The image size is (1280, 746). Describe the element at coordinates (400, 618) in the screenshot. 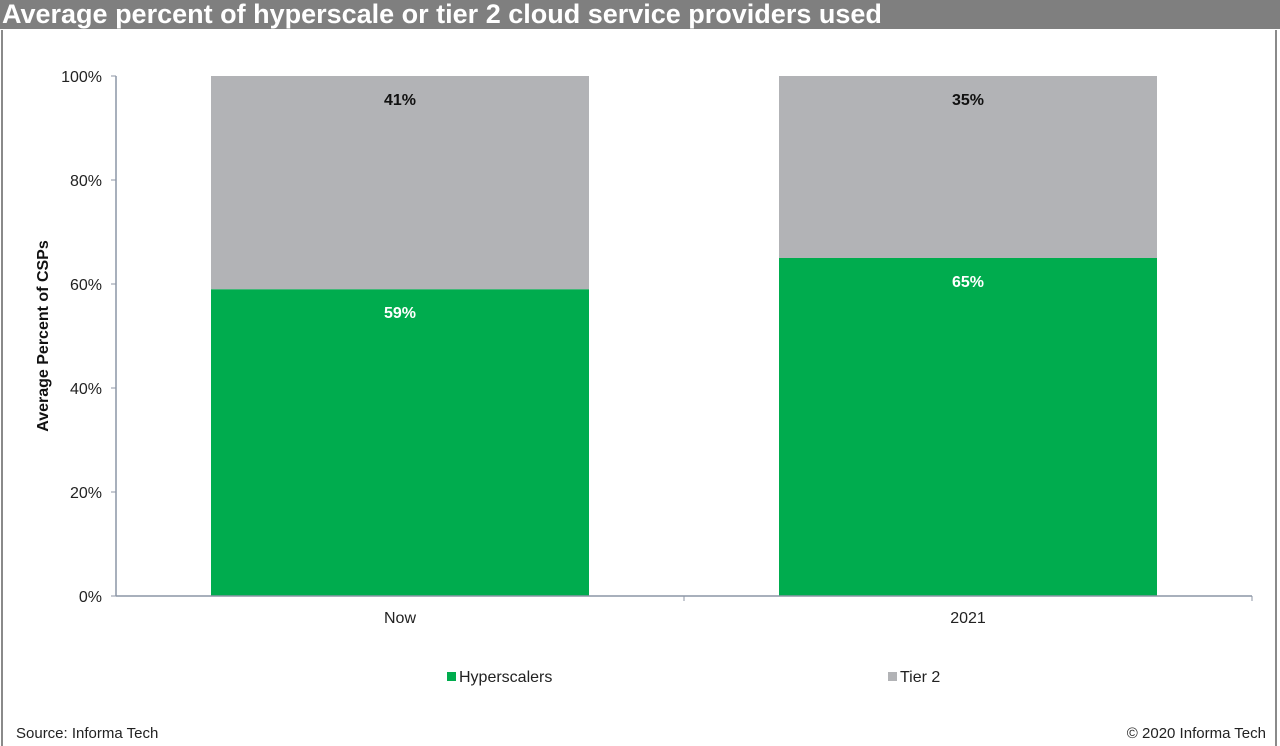

I see `x-tick-label: Now` at that location.